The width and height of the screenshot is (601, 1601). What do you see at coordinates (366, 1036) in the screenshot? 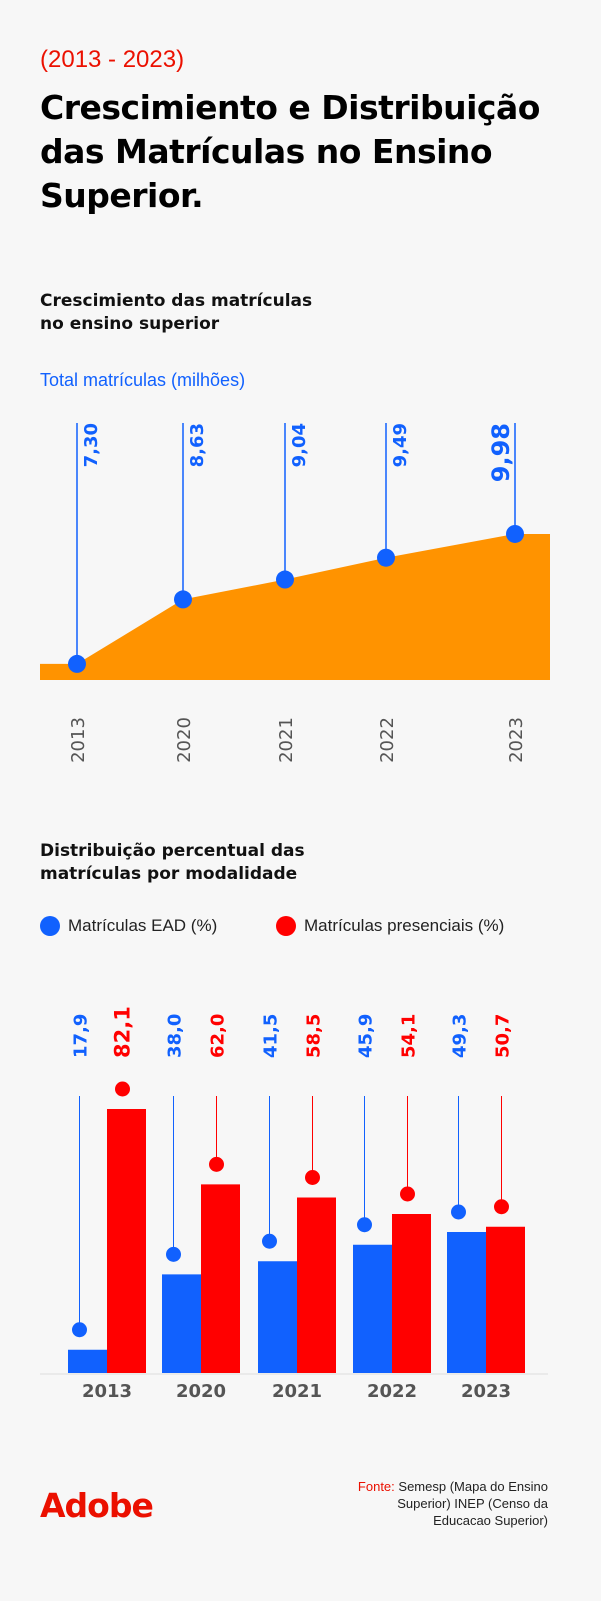
I see `data-label: 45,9` at bounding box center [366, 1036].